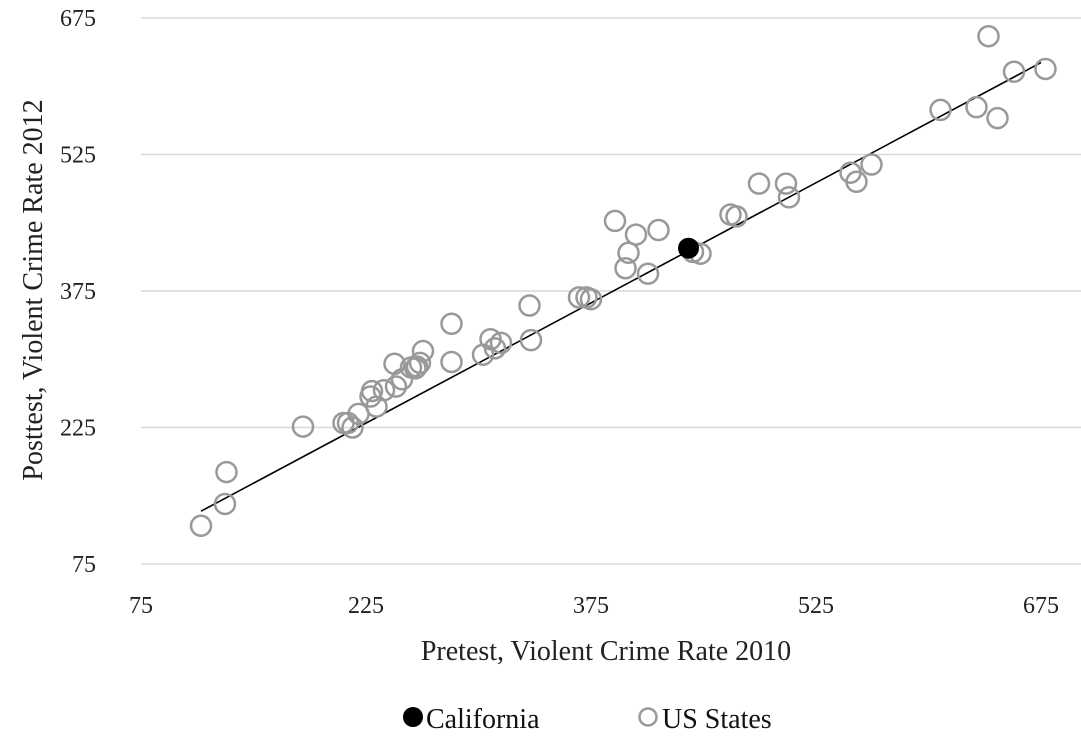  I want to click on x-tick-label: 75, so click(141, 606).